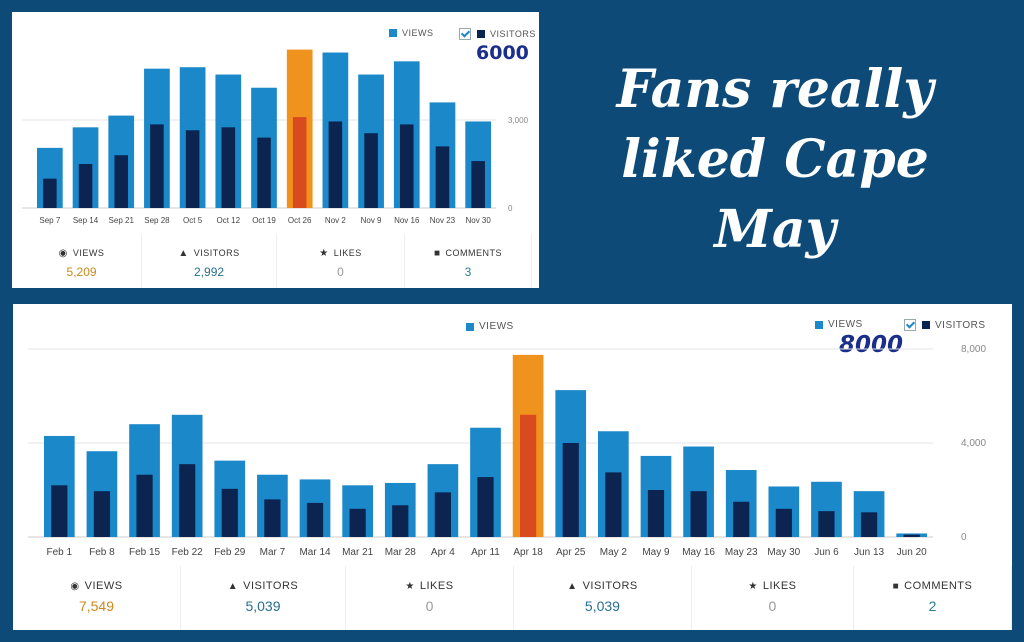  Describe the element at coordinates (340, 272) in the screenshot. I see `stat-value: 0` at that location.